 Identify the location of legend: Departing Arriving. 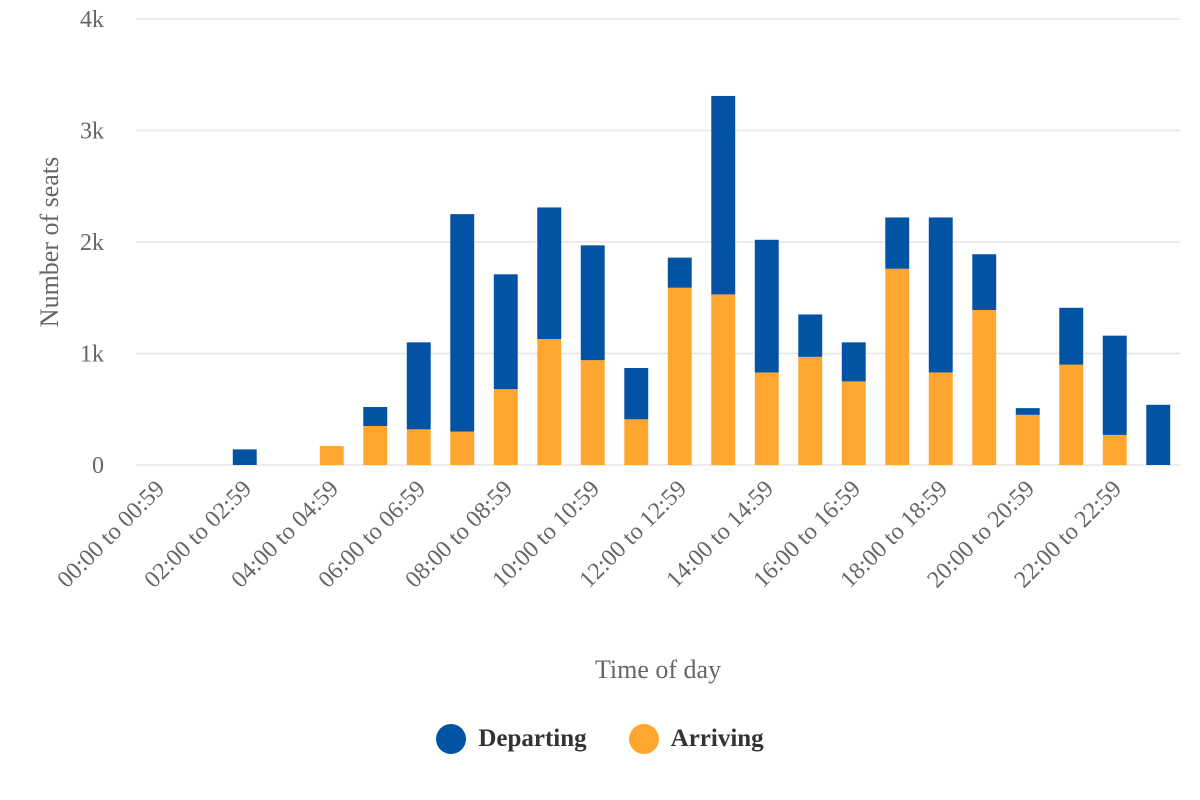
(600, 739).